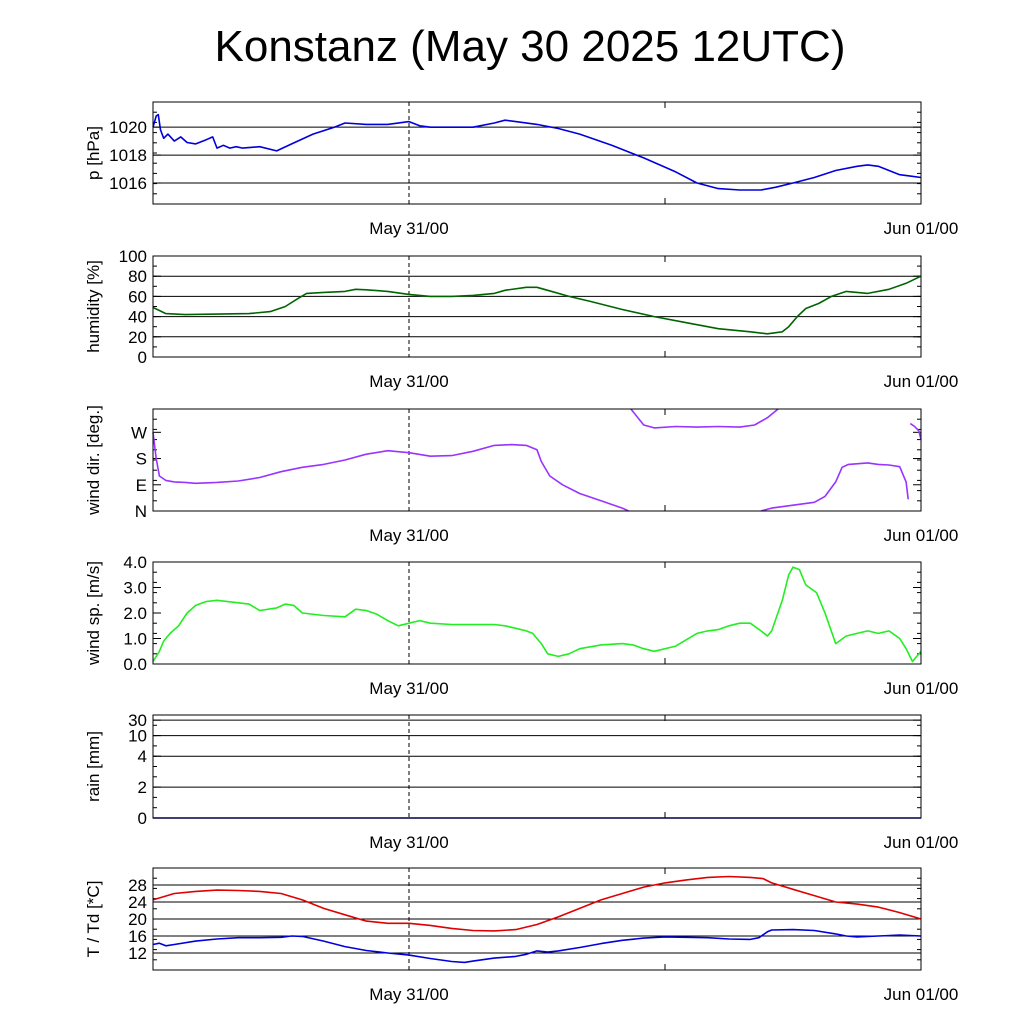  I want to click on y-tick-label: 10, so click(137, 736).